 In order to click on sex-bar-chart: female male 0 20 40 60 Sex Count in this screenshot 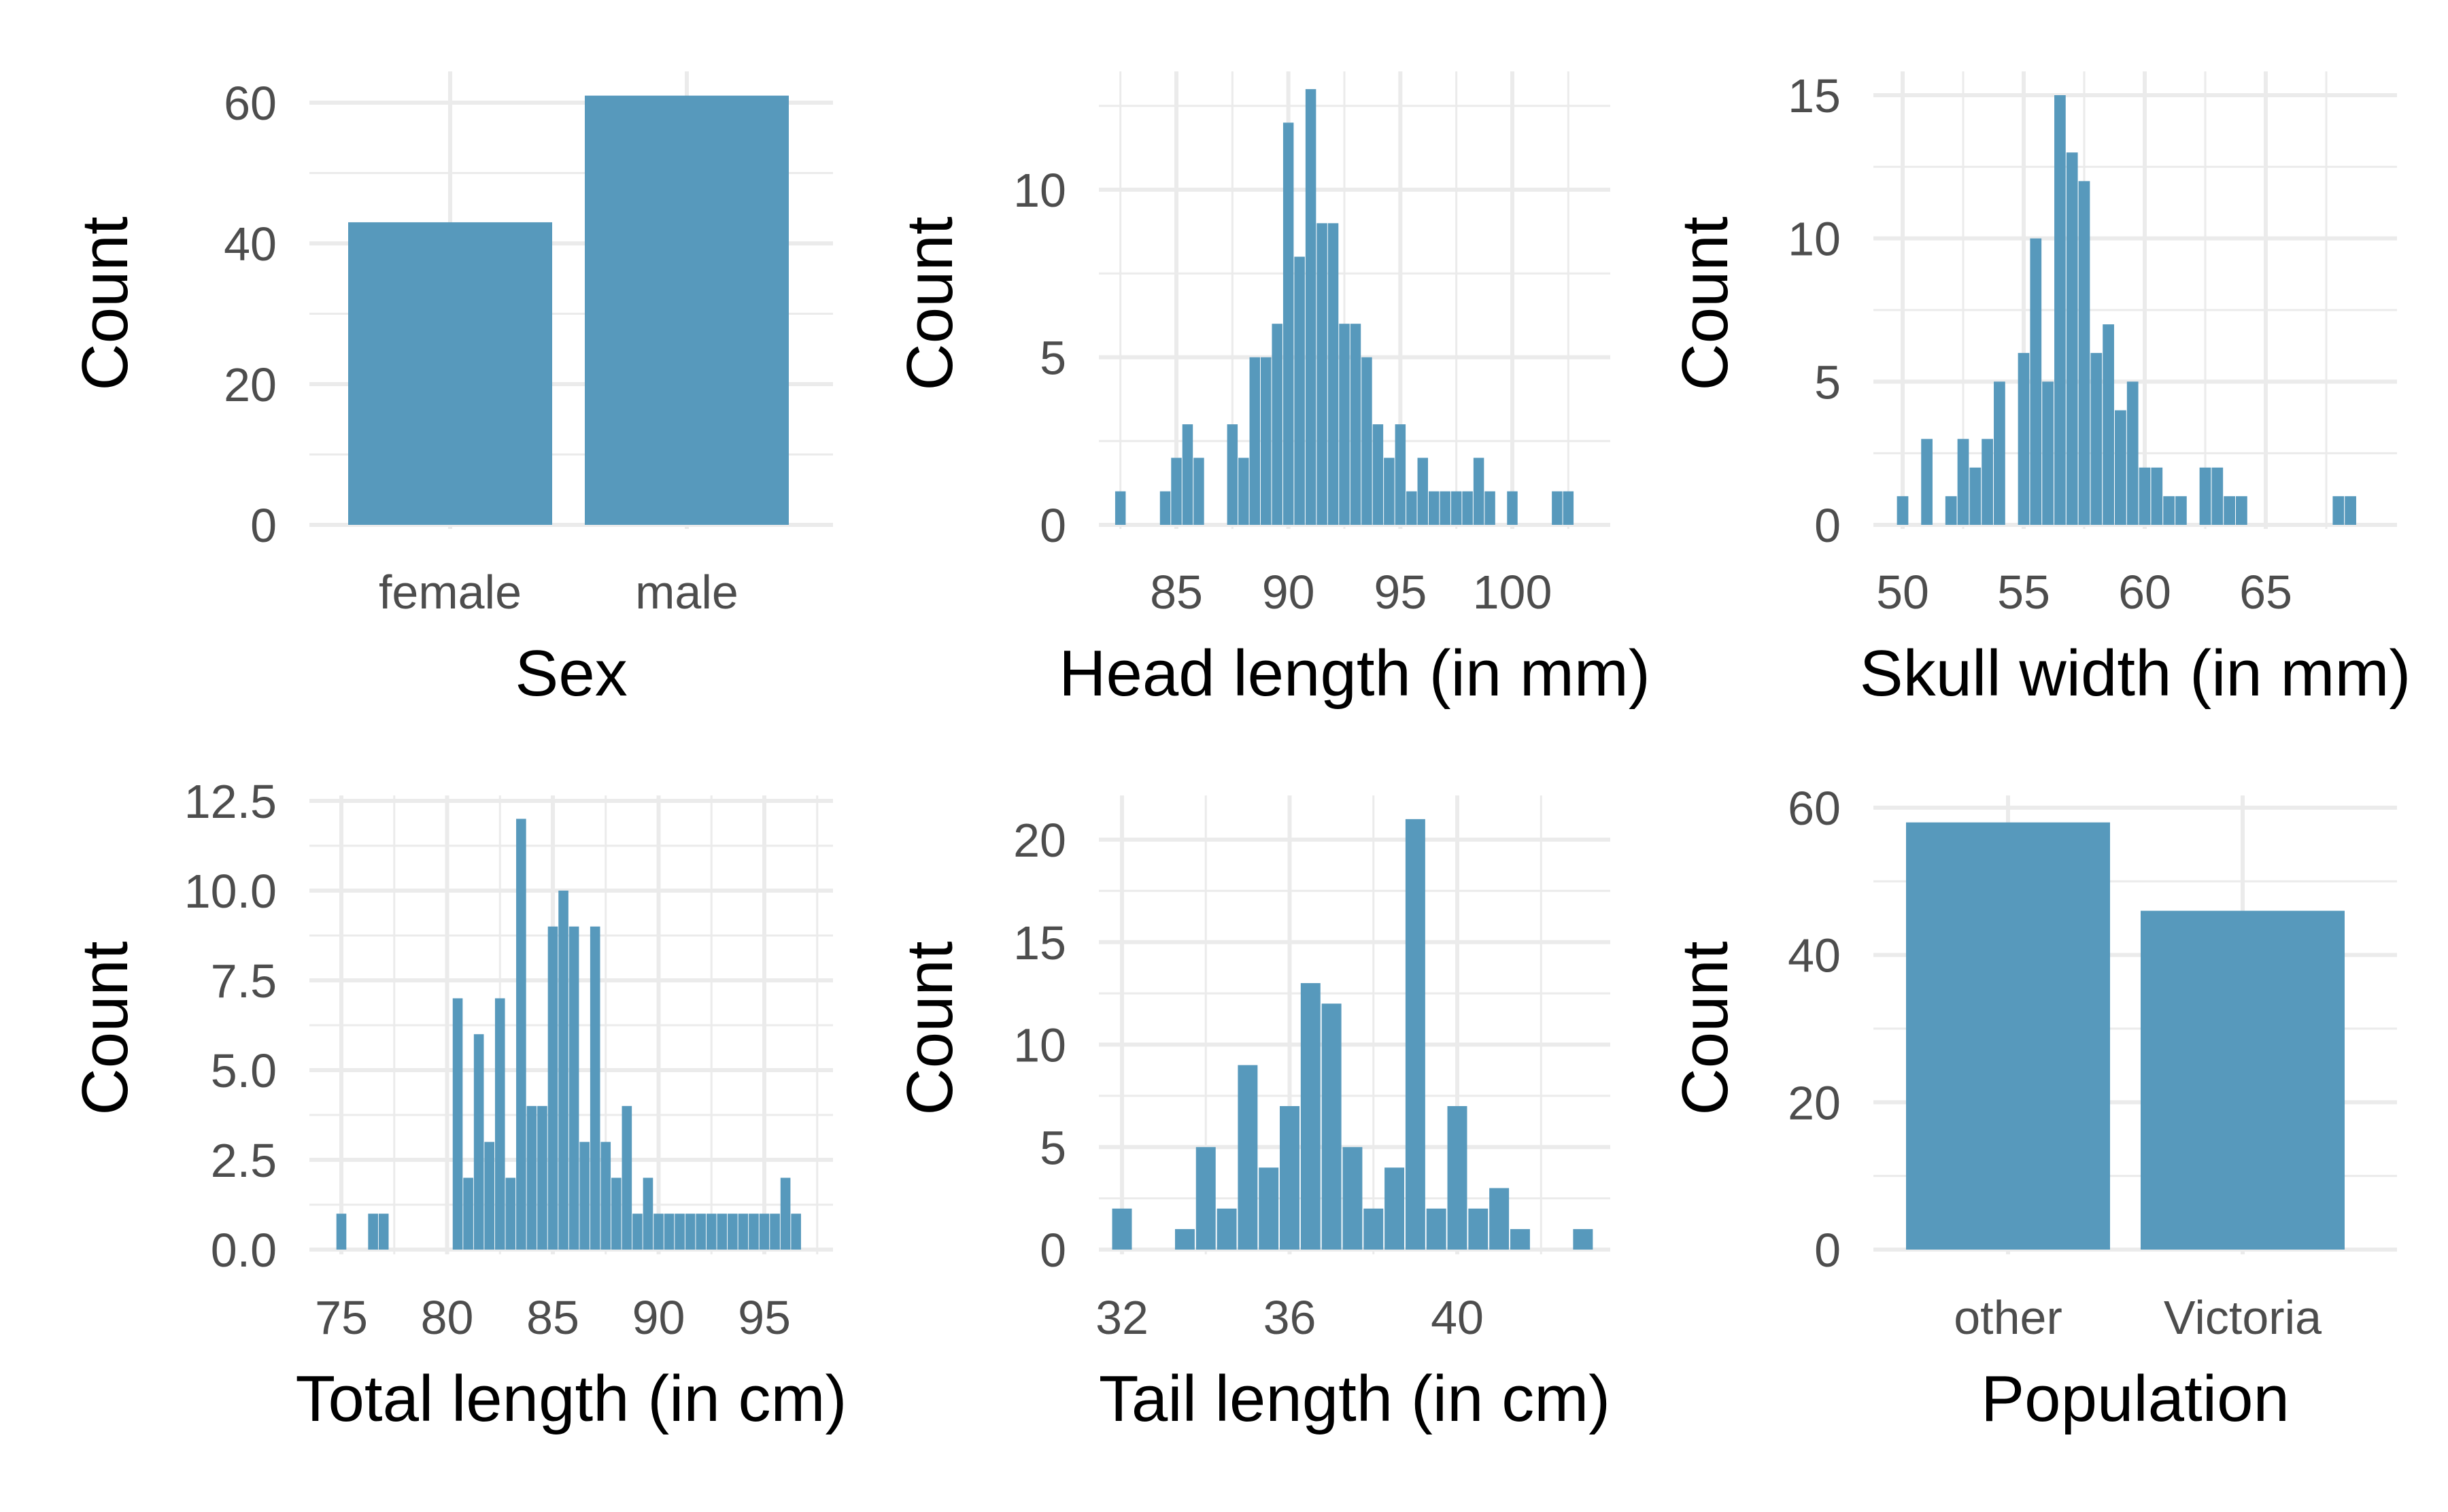, I will do `click(451, 391)`.